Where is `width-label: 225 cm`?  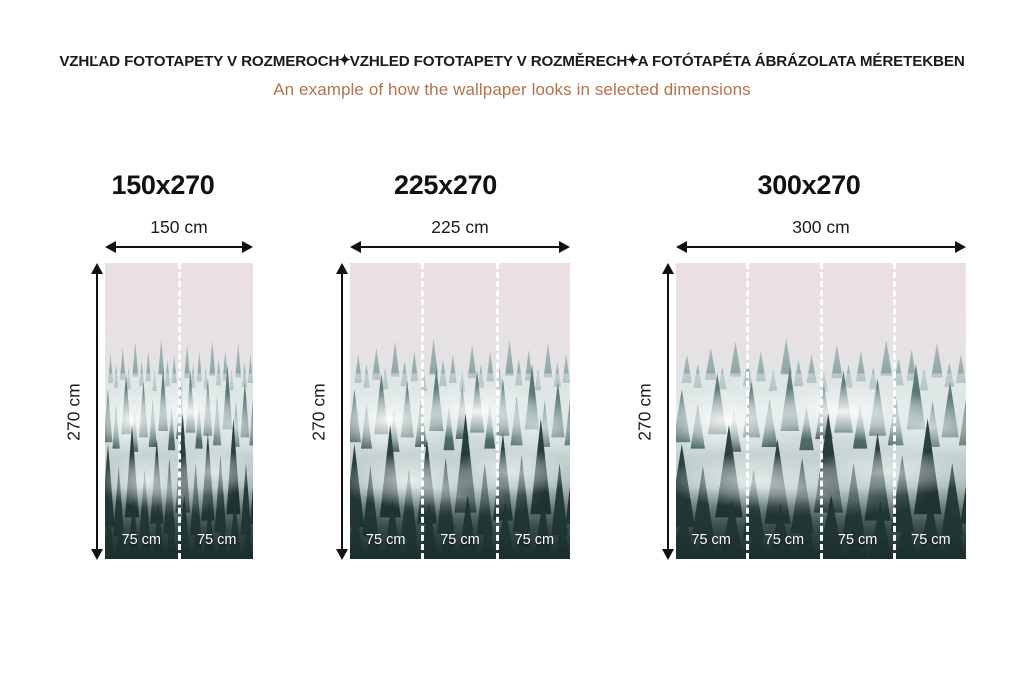
width-label: 225 cm is located at coordinates (460, 227).